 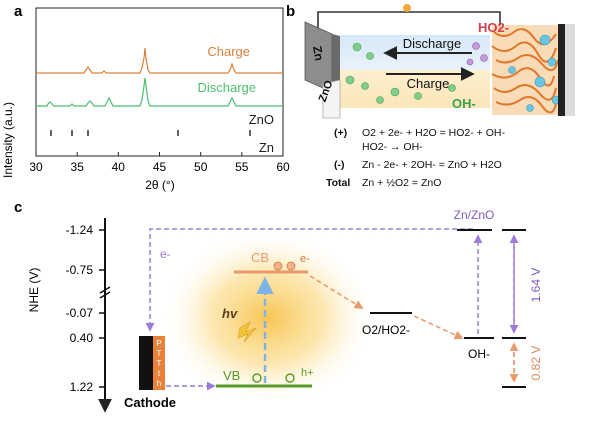 What do you see at coordinates (18, 11) in the screenshot?
I see `panel-a-label: a` at bounding box center [18, 11].